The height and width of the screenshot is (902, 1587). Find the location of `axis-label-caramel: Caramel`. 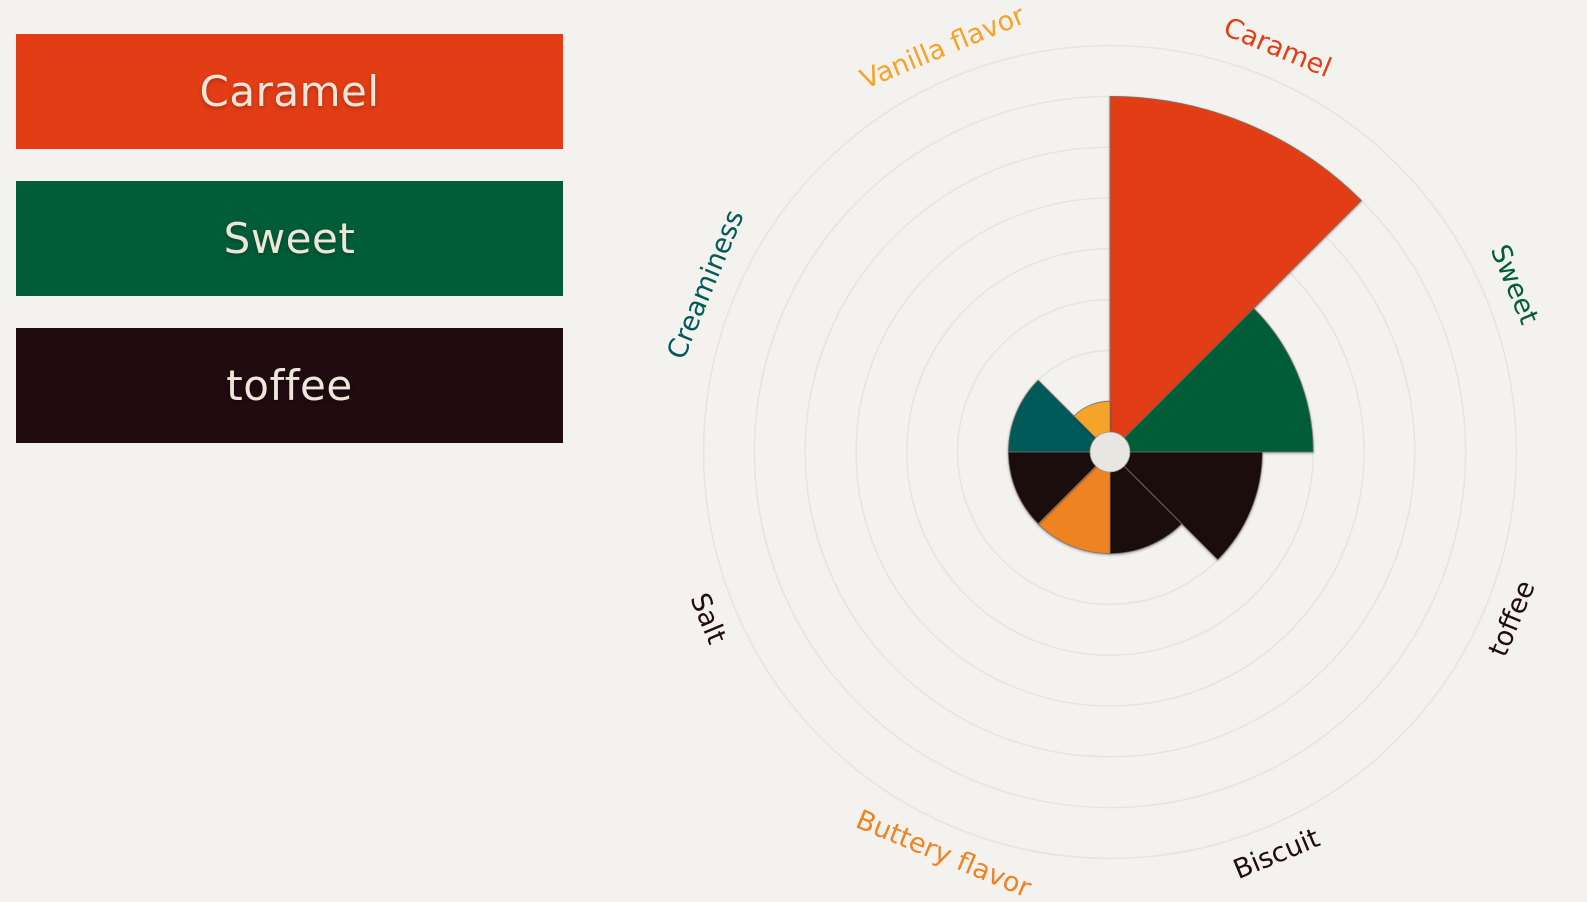

axis-label-caramel: Caramel is located at coordinates (1277, 48).